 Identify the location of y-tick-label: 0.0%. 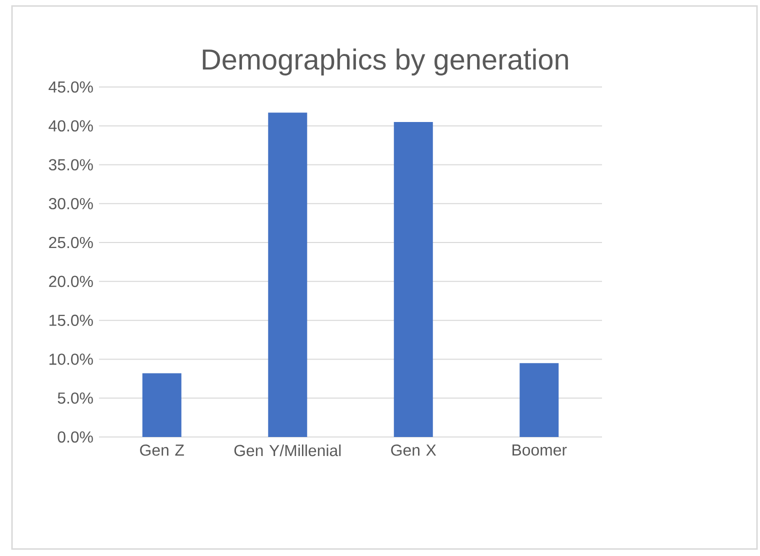
(75, 437).